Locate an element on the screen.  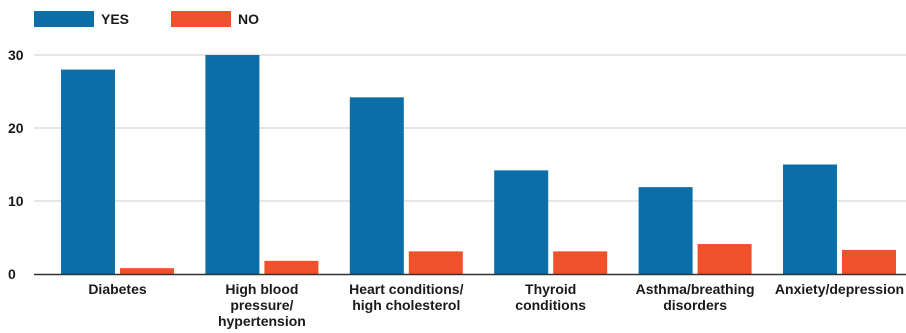
x-category-label: Heart conditions/high cholesterol is located at coordinates (406, 297).